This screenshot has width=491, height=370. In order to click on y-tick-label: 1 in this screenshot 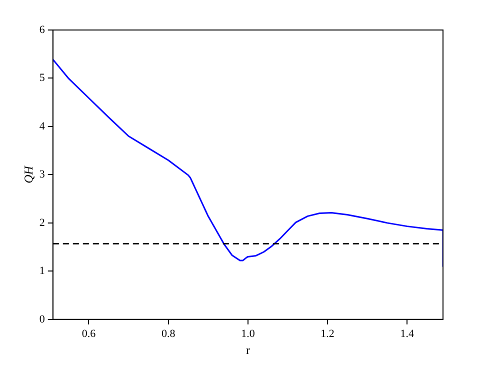, I will do `click(42, 271)`.